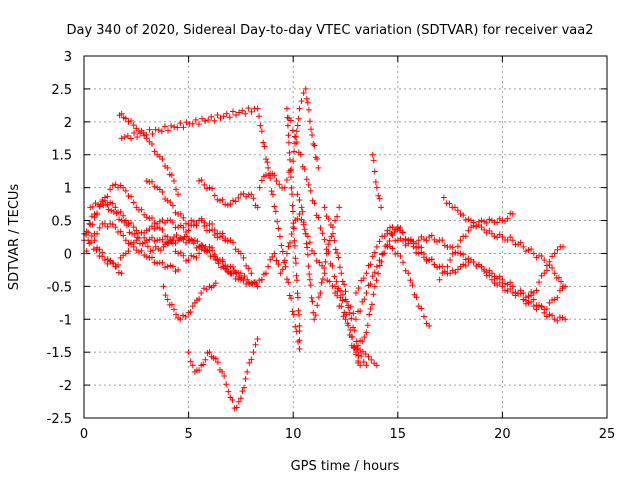  I want to click on x-tick-label: 10, so click(293, 434).